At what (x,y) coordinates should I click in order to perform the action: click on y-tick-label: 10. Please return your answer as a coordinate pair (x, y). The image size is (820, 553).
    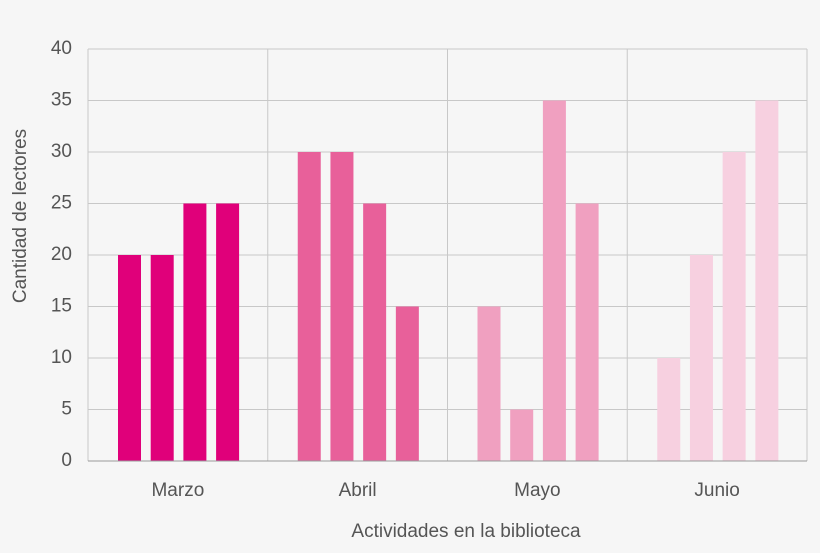
    Looking at the image, I should click on (61, 357).